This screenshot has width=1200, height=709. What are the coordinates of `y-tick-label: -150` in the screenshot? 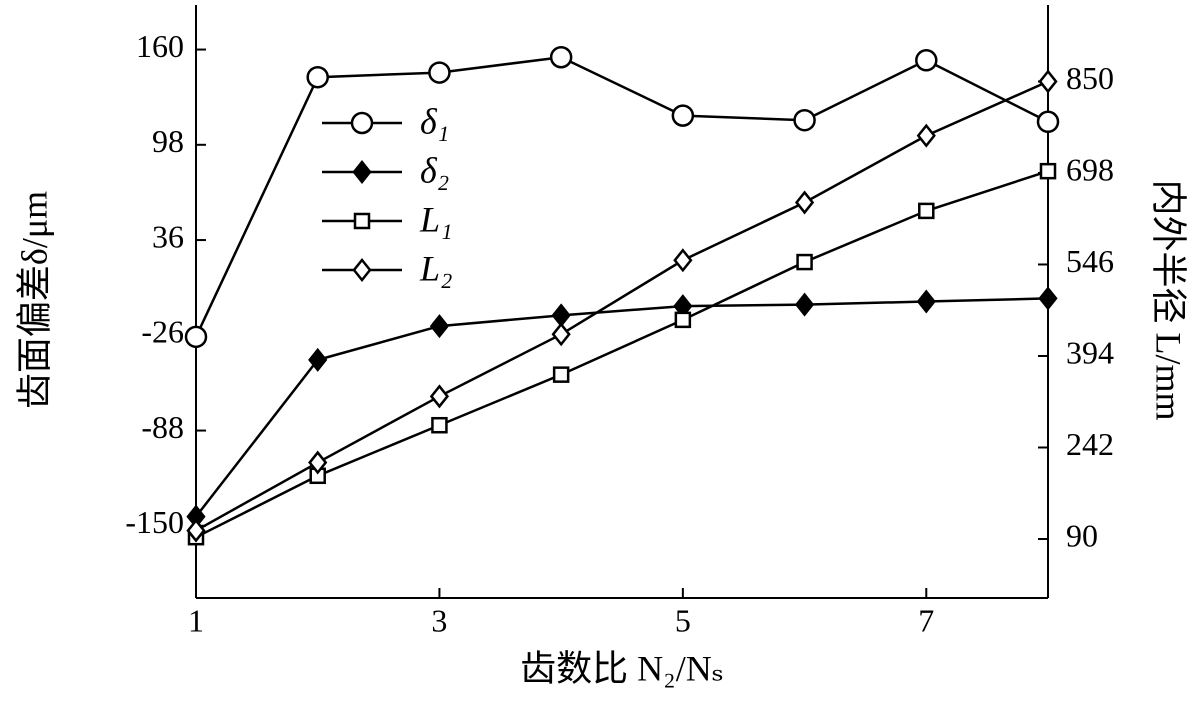 It's located at (154, 522).